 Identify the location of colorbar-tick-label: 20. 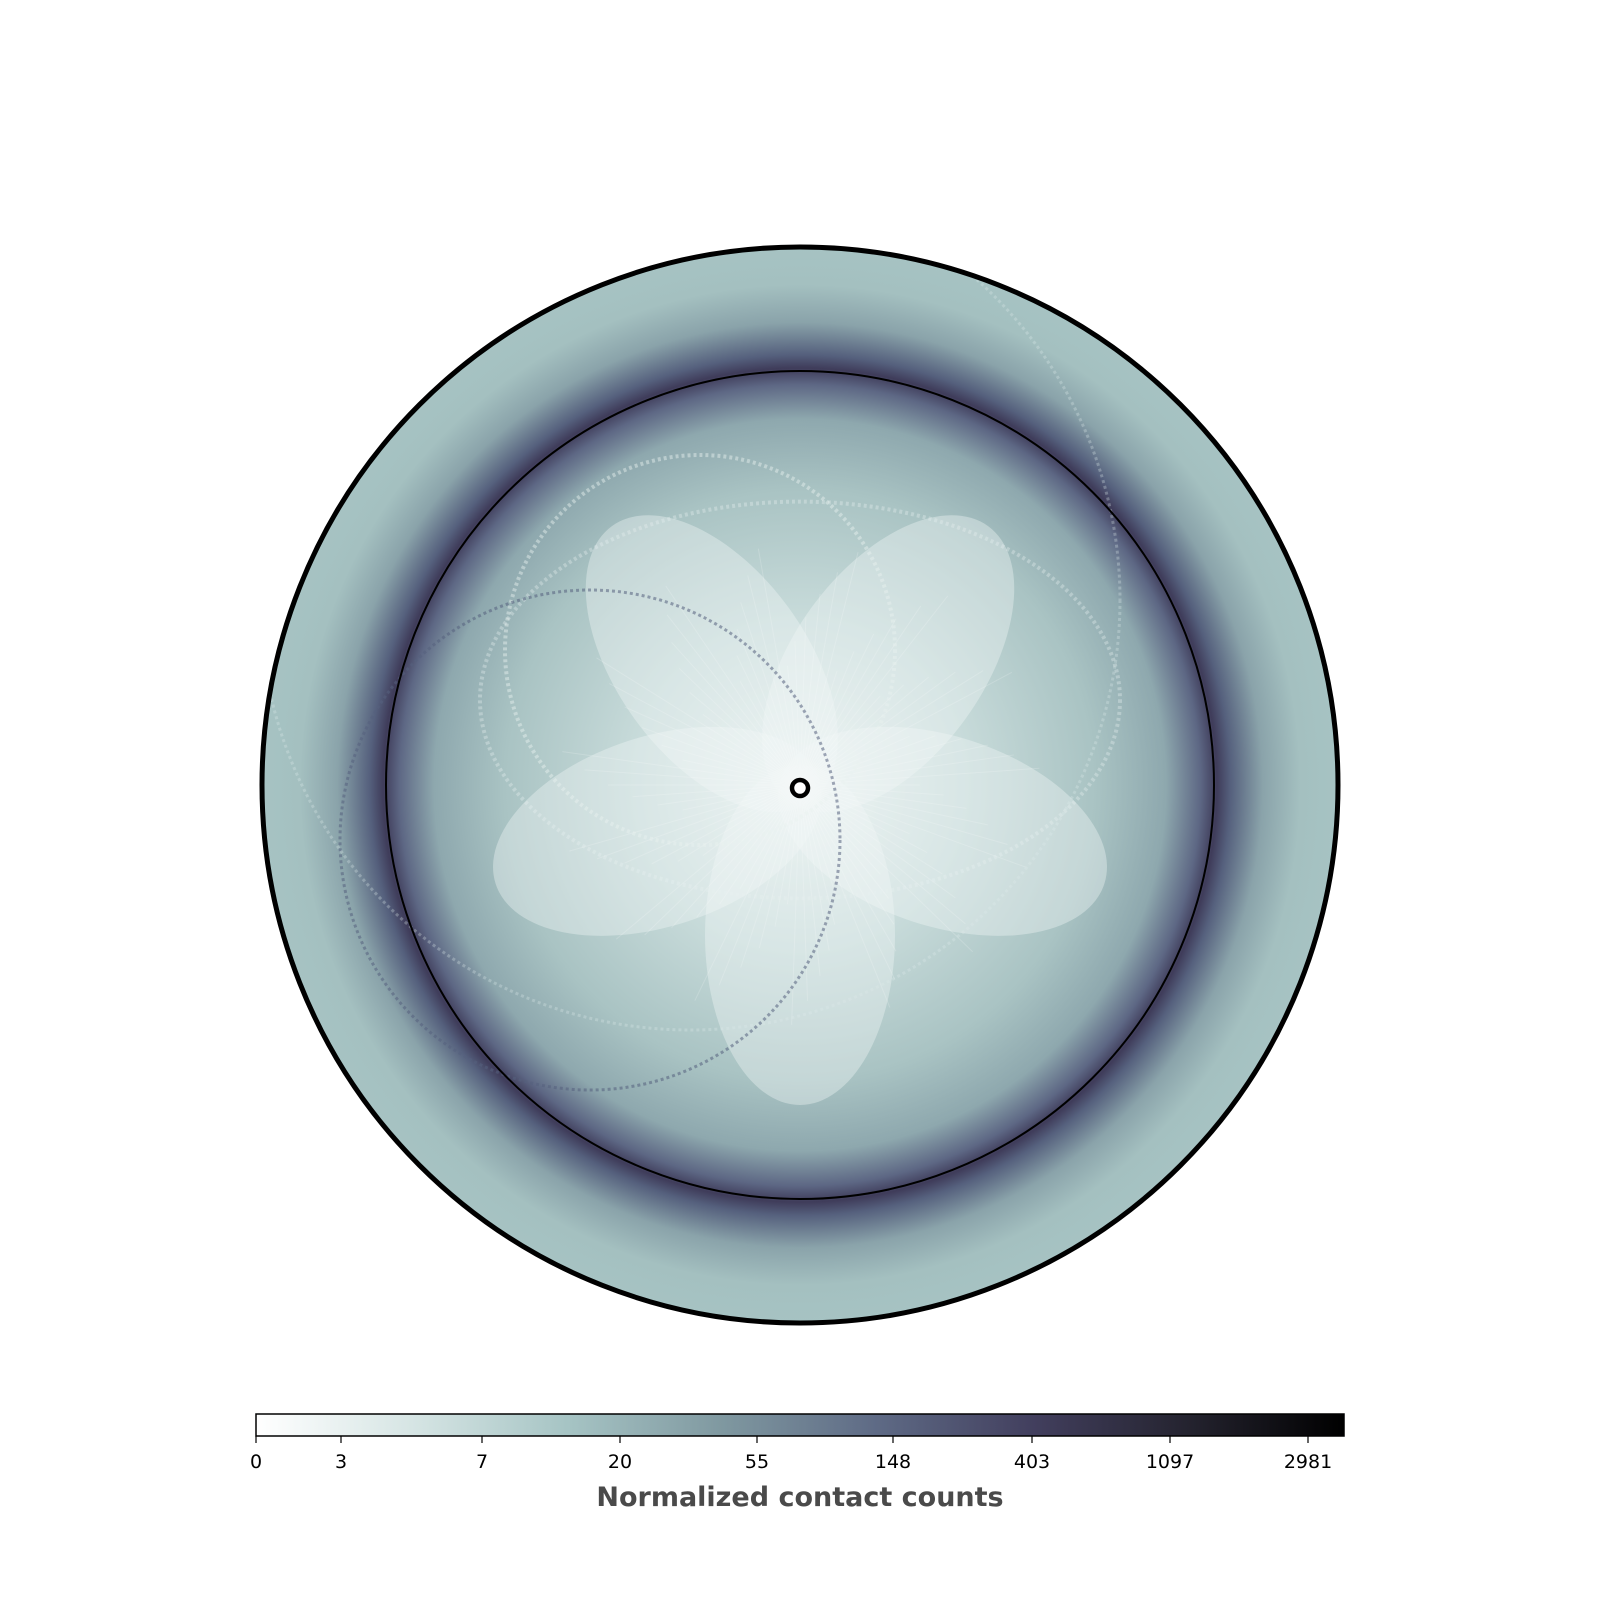
(620, 1462).